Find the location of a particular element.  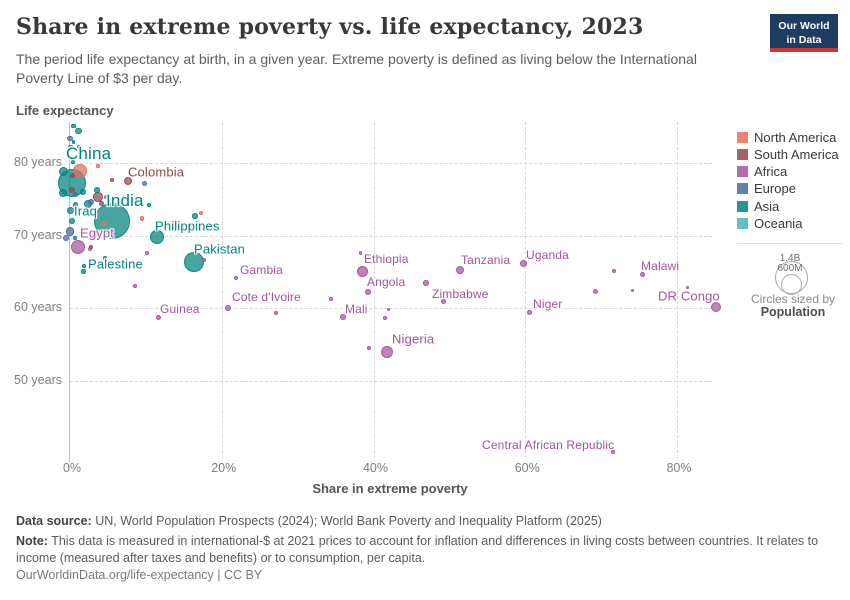

data-point-gambia is located at coordinates (236, 277).